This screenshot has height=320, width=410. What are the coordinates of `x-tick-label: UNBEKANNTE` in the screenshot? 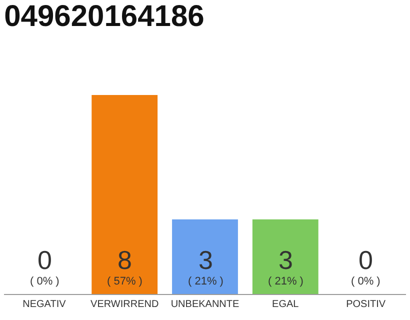 It's located at (205, 304).